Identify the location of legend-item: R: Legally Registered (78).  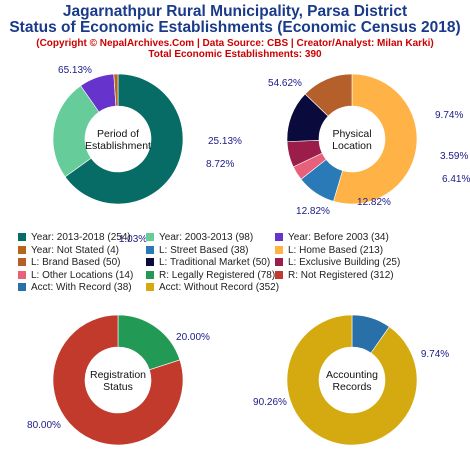
(210, 275).